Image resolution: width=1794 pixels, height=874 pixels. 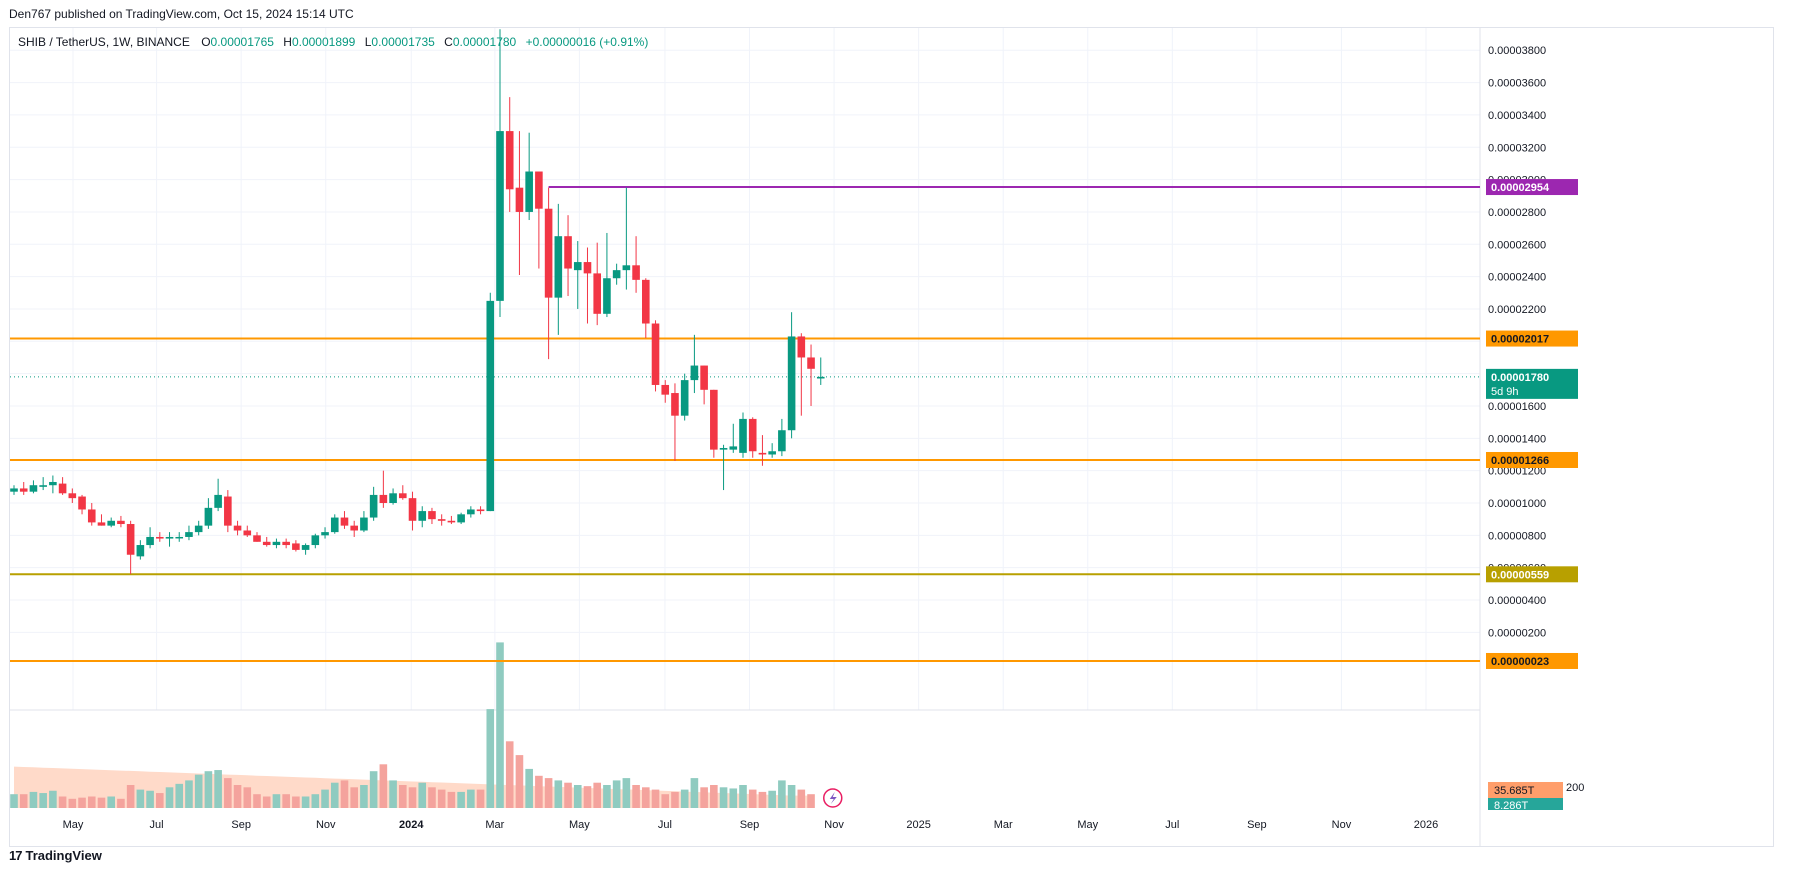 I want to click on time-tick-label: Jul, so click(x=1172, y=825).